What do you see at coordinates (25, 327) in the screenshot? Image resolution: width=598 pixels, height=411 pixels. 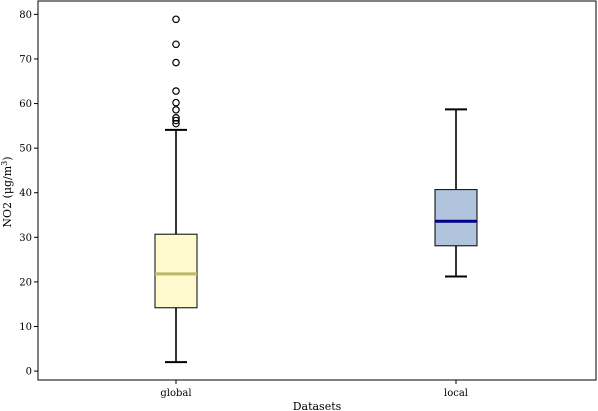 I see `y-tick-label: 10` at bounding box center [25, 327].